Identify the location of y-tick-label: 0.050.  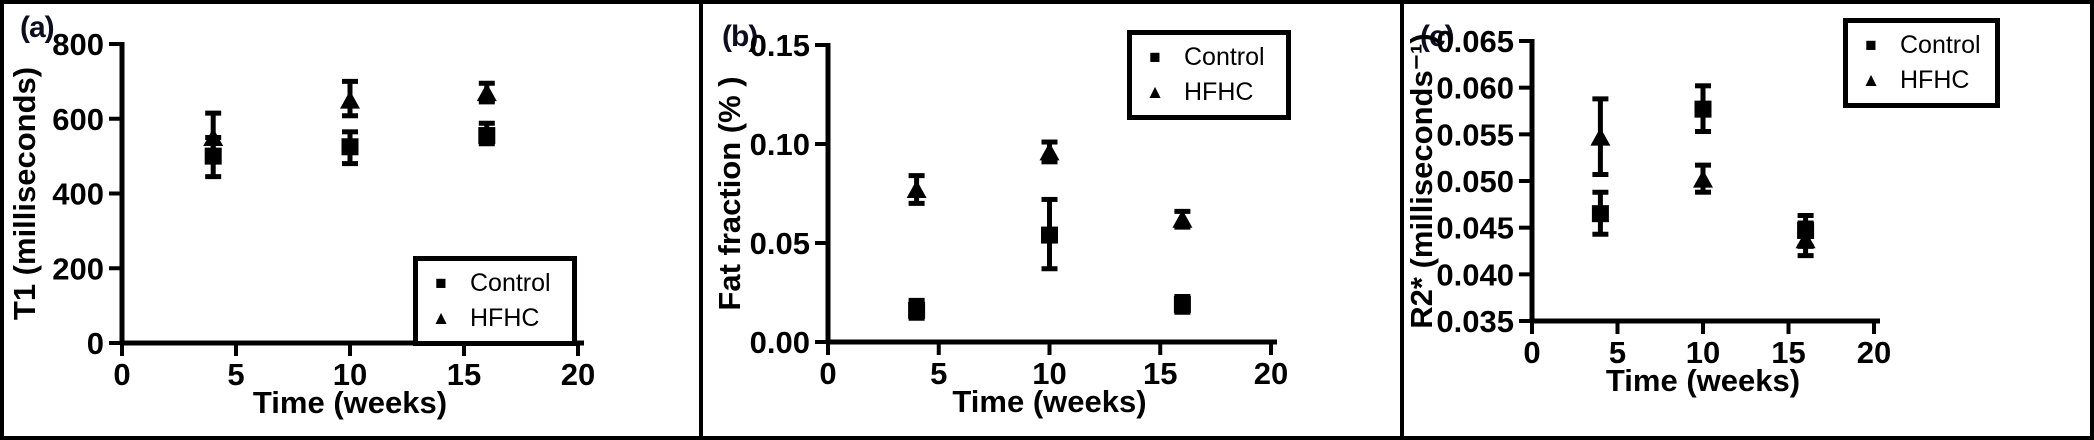
(1475, 181).